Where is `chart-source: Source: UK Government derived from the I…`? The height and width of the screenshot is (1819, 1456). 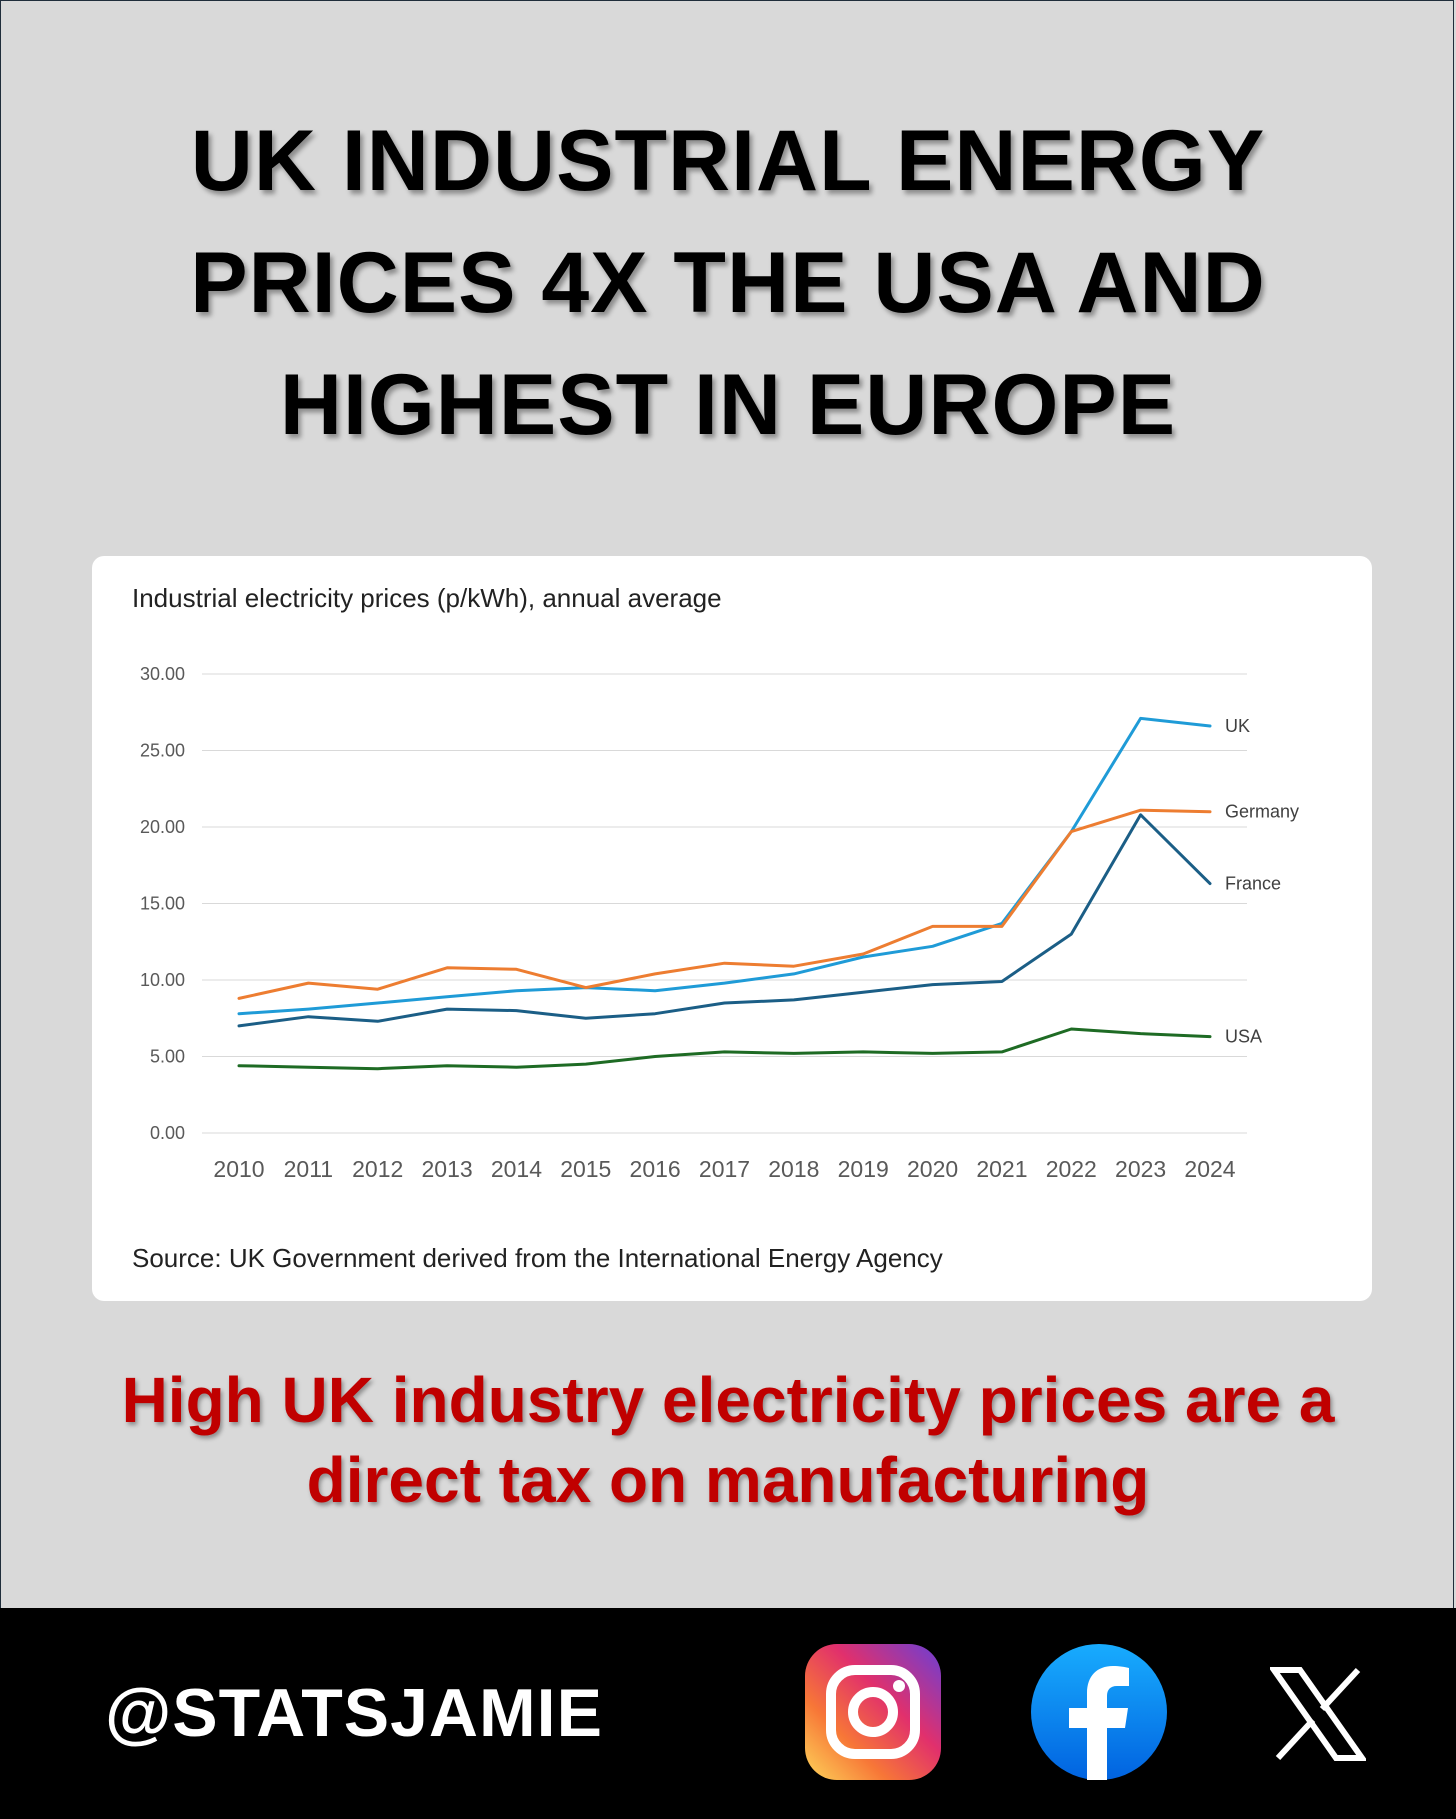 chart-source: Source: UK Government derived from the I… is located at coordinates (537, 1258).